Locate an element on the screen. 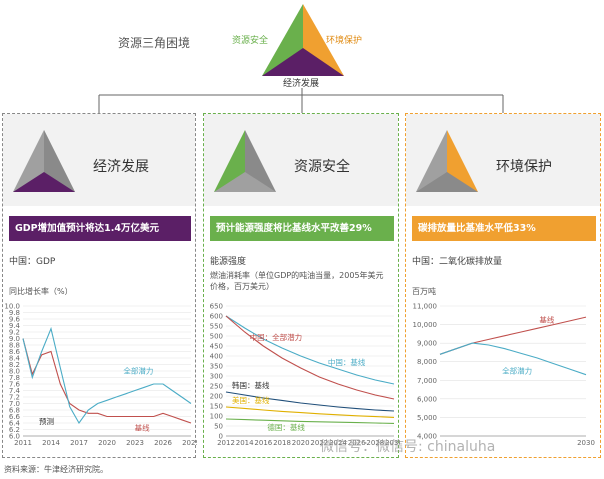  panel-environment-banner: 碳排放量比基准水平低33% is located at coordinates (504, 228).